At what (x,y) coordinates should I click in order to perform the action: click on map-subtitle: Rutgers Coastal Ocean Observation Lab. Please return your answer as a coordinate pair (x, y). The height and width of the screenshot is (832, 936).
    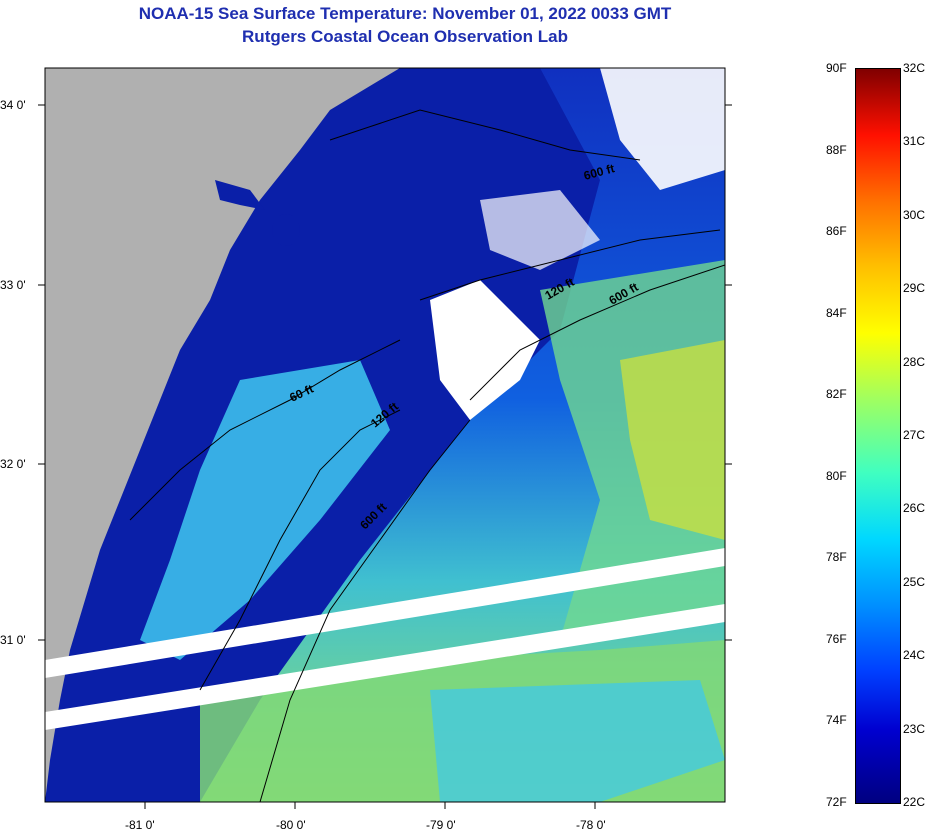
    Looking at the image, I should click on (405, 36).